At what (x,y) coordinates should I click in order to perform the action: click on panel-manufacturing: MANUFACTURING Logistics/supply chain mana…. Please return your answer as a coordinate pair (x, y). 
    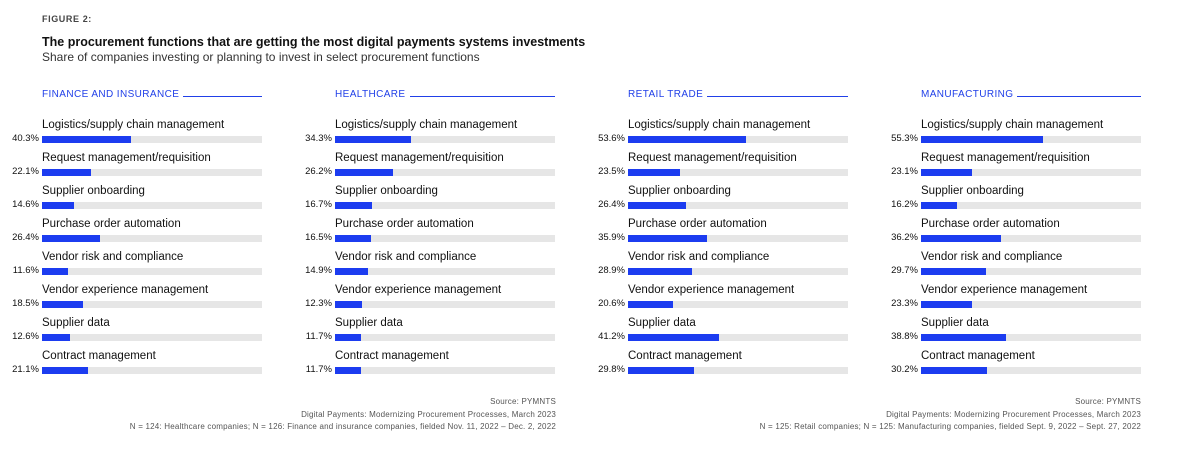
    Looking at the image, I should click on (1016, 235).